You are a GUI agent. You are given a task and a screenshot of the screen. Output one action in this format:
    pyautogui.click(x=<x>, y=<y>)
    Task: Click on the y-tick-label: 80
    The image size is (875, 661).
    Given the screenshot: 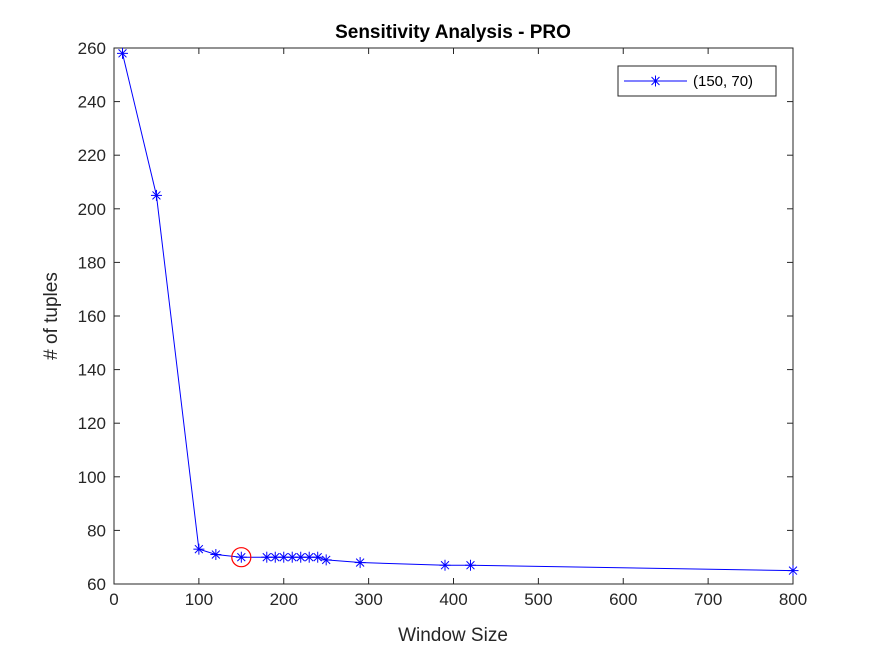 What is the action you would take?
    pyautogui.click(x=96, y=530)
    